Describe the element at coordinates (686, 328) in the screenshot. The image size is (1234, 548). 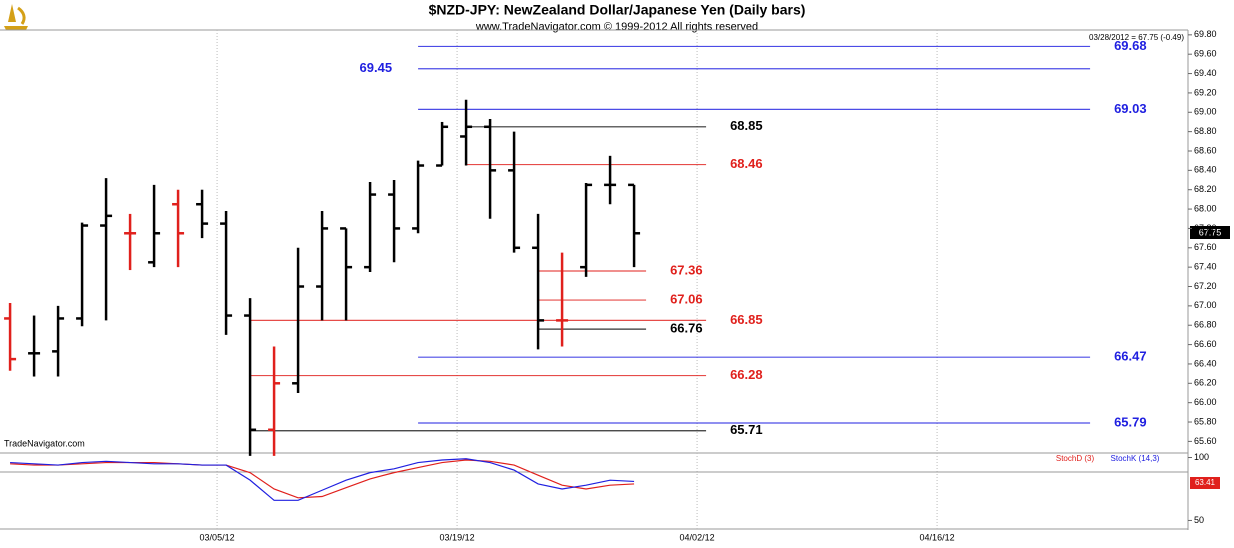
I see `level-label: 66.76` at that location.